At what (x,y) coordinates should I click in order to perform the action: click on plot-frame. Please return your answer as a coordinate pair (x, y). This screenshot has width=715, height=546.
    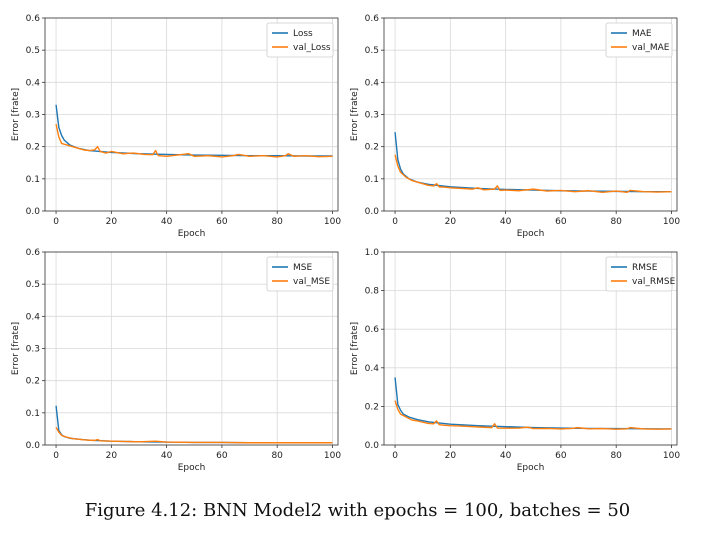
    Looking at the image, I should click on (530, 348).